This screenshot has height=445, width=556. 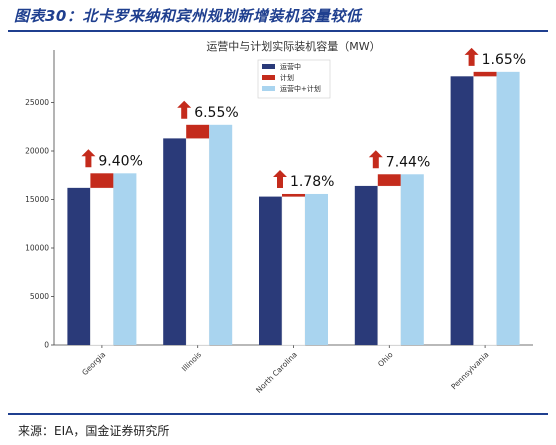 What do you see at coordinates (300, 88) in the screenshot?
I see `legend-label: 运营中+计划` at bounding box center [300, 88].